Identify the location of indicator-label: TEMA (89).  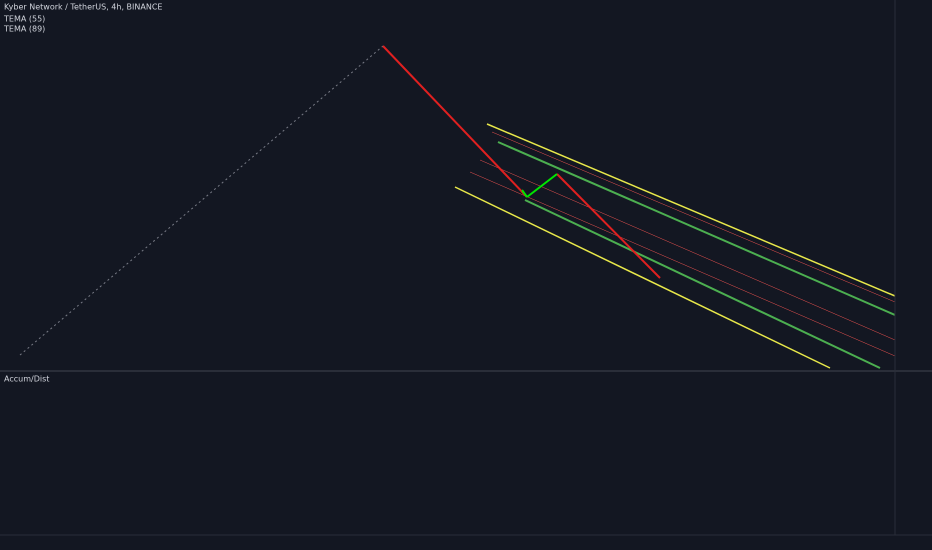
(24, 29).